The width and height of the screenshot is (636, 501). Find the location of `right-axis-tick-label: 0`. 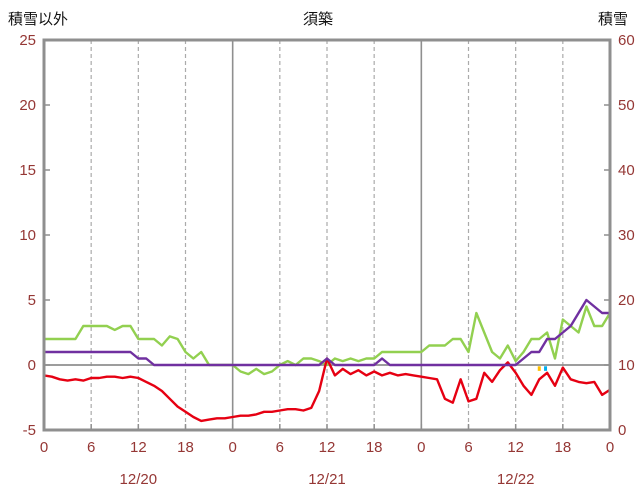

right-axis-tick-label: 0 is located at coordinates (622, 430).